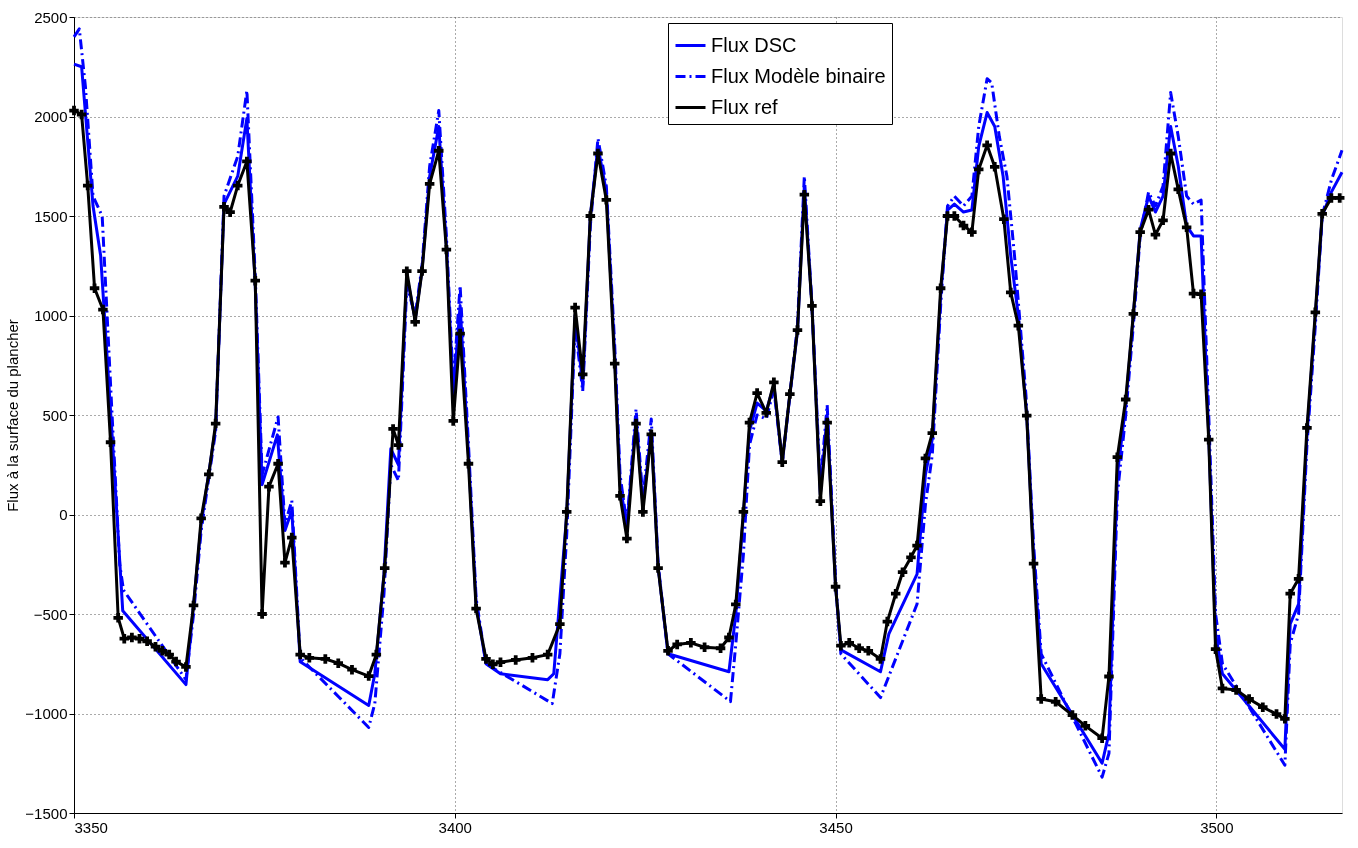 The height and width of the screenshot is (848, 1358). I want to click on y-axis-title: Flux à la surface du plancher, so click(13, 415).